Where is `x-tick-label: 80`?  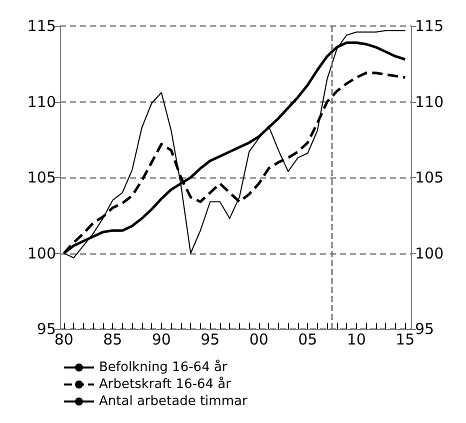
x-tick-label: 80 is located at coordinates (64, 339).